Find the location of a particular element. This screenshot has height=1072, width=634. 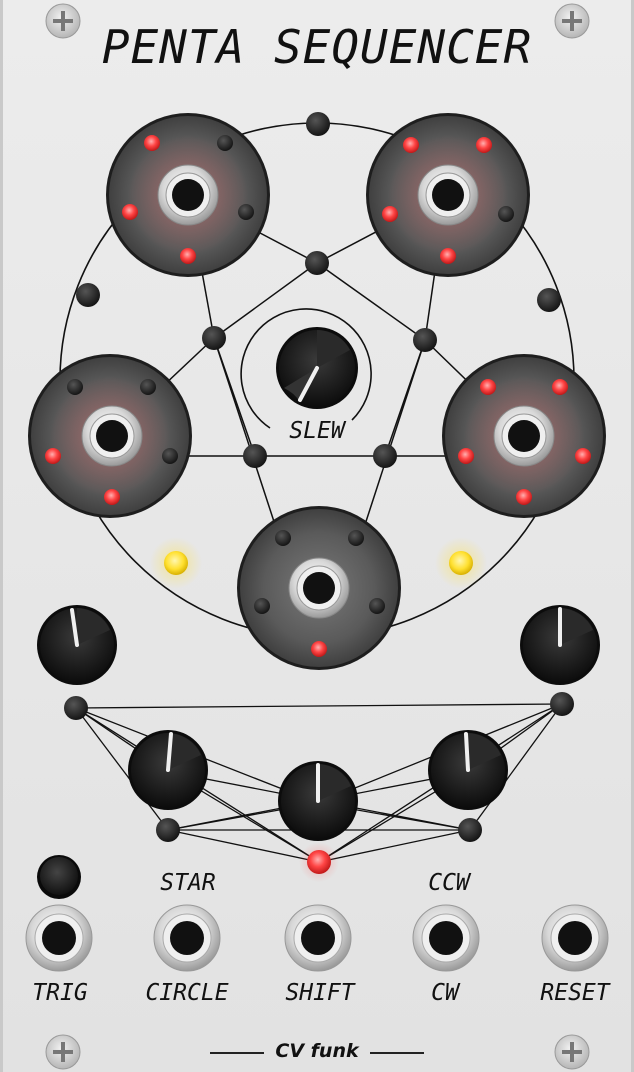

knob-mid-left is located at coordinates (168, 770).